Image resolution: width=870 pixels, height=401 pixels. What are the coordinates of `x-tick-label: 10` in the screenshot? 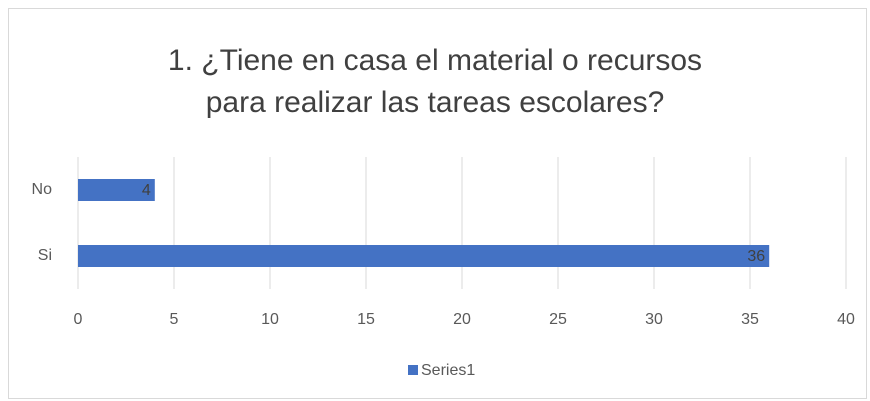 It's located at (270, 319).